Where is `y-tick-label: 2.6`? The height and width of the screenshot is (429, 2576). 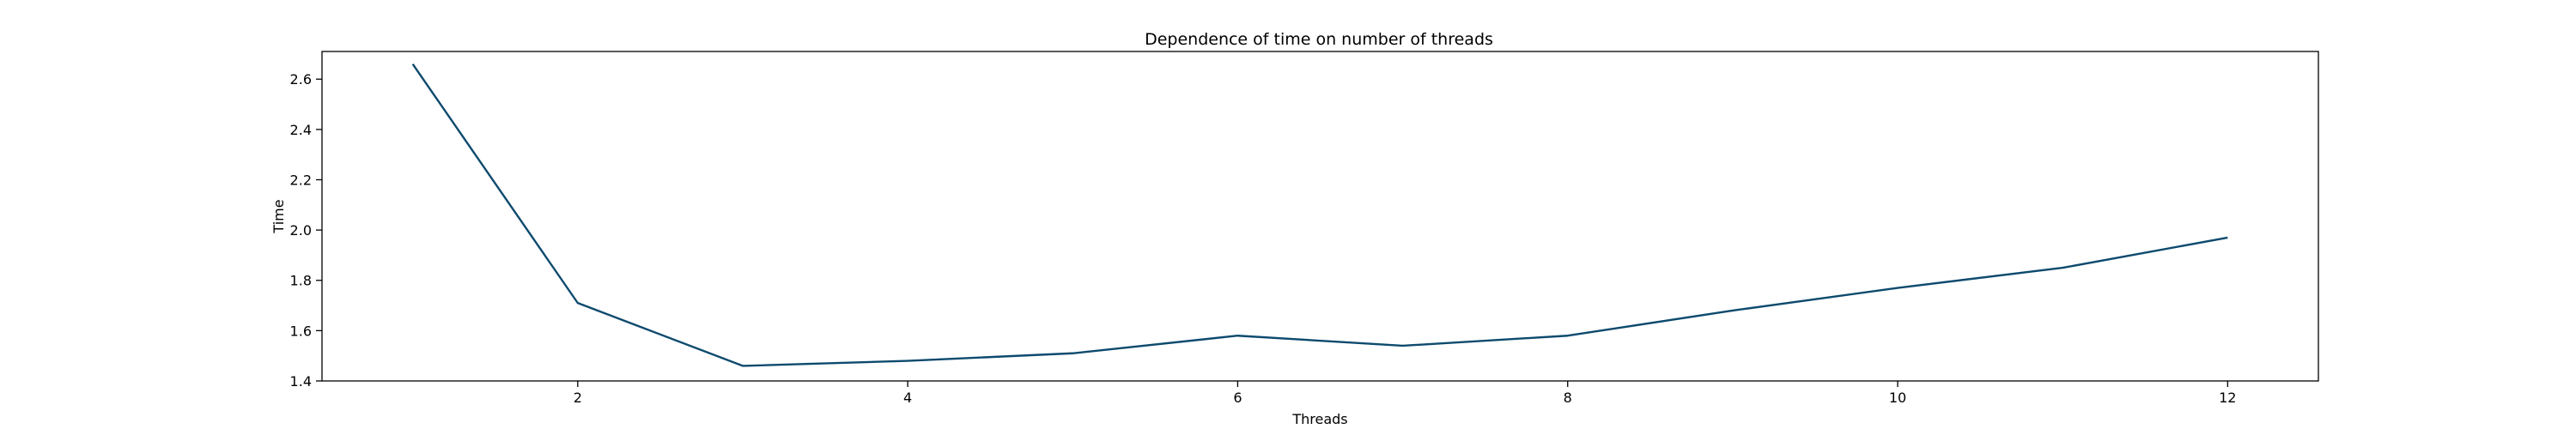
y-tick-label: 2.6 is located at coordinates (301, 80).